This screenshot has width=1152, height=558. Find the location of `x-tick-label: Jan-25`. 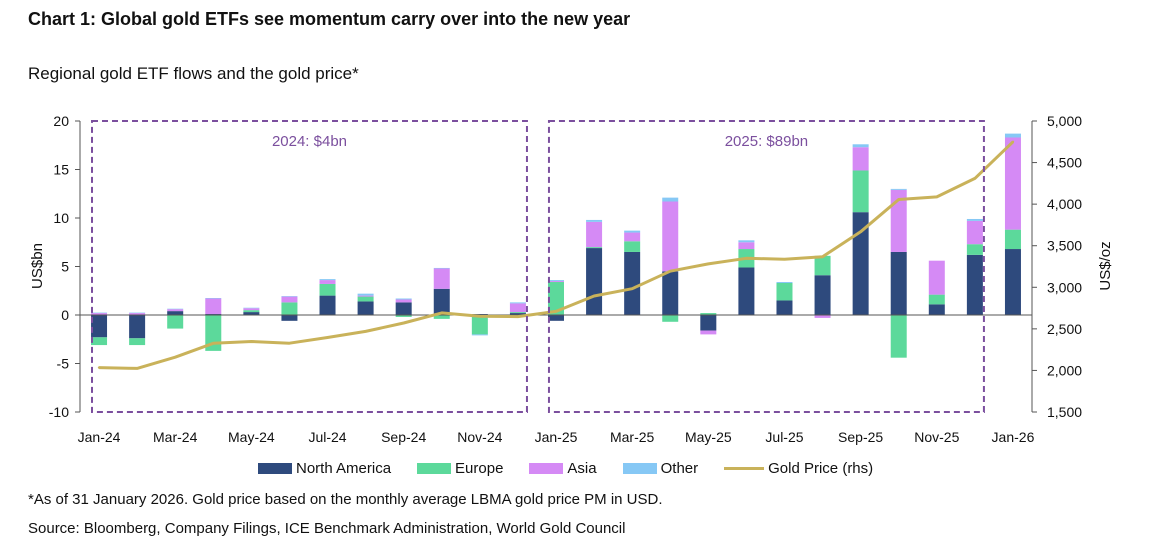

x-tick-label: Jan-25 is located at coordinates (556, 437).